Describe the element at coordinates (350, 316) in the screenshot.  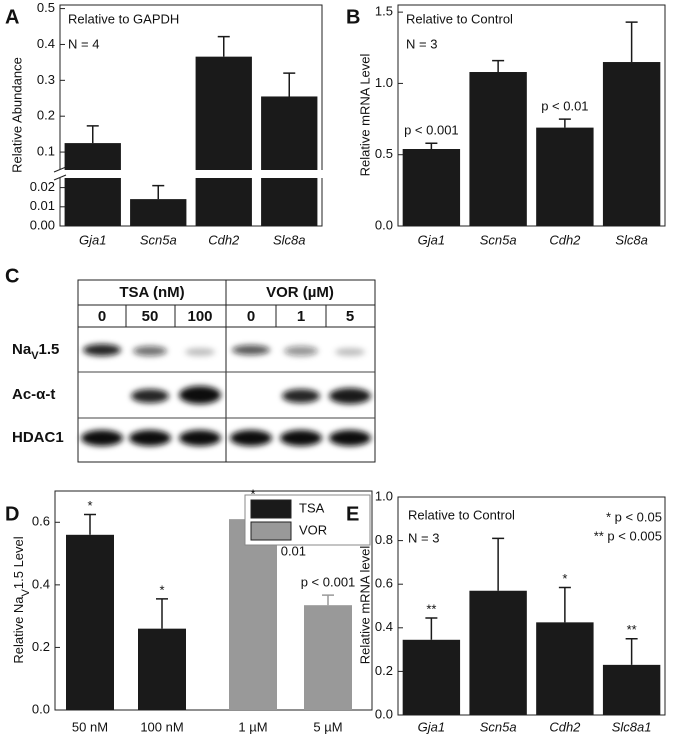
I see `lane-label: 5` at that location.